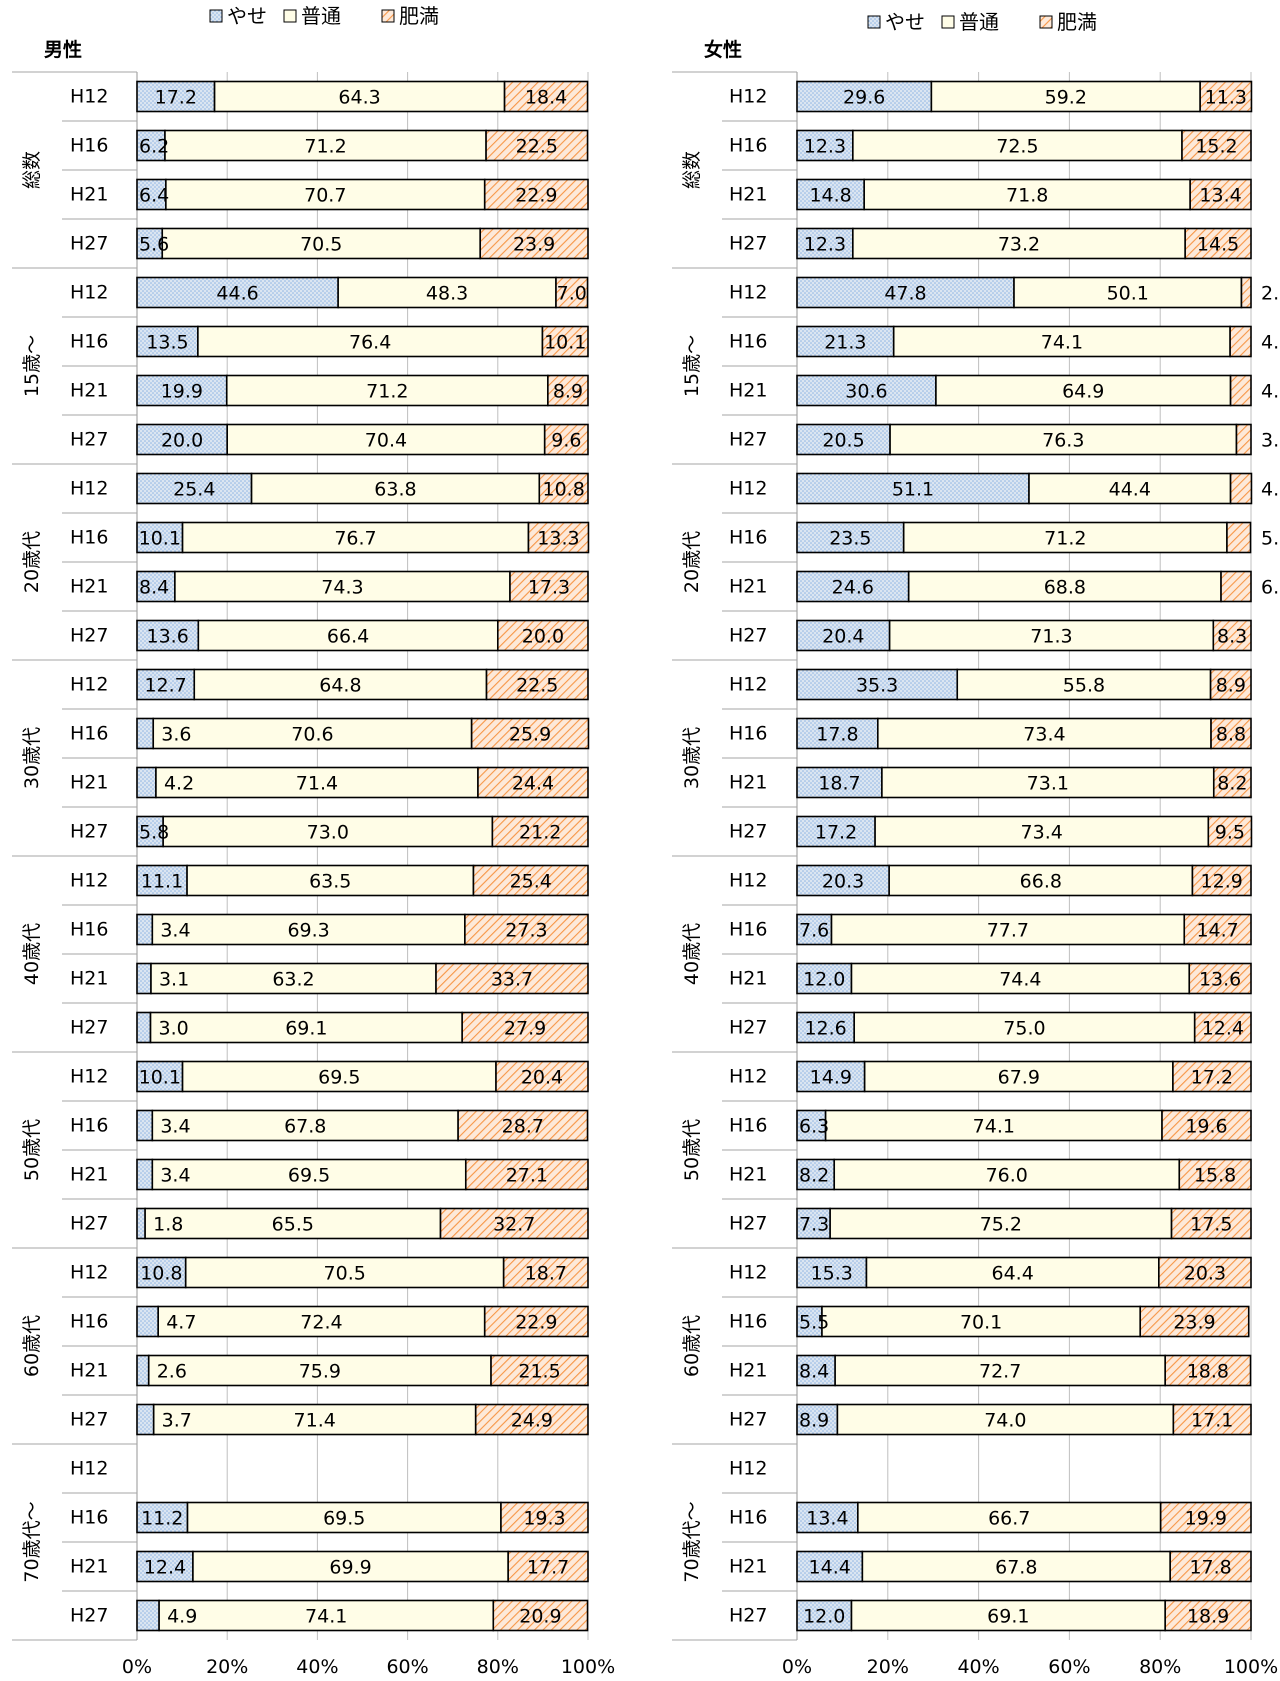  Describe the element at coordinates (948, 22) in the screenshot. I see `female-legend-swatch-futsu` at that location.